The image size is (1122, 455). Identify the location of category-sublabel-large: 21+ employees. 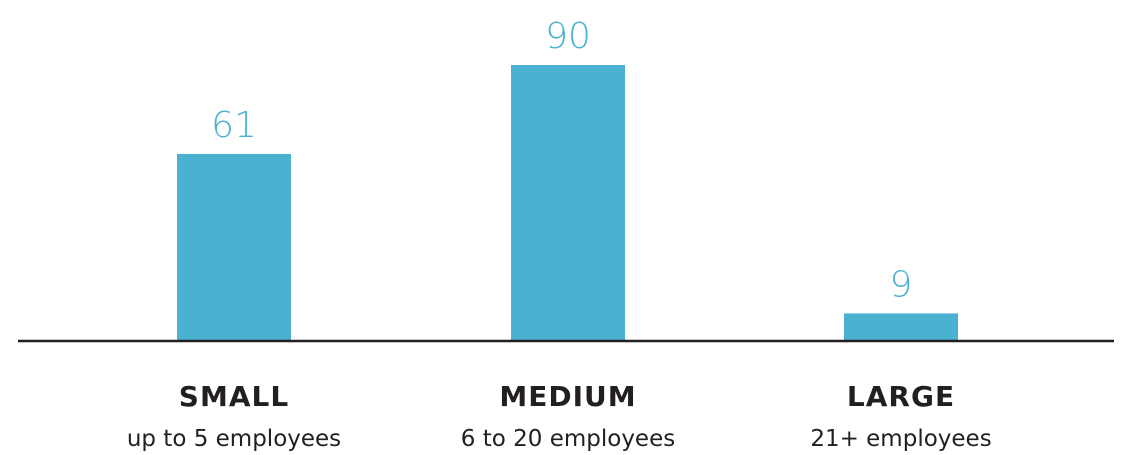
(900, 439).